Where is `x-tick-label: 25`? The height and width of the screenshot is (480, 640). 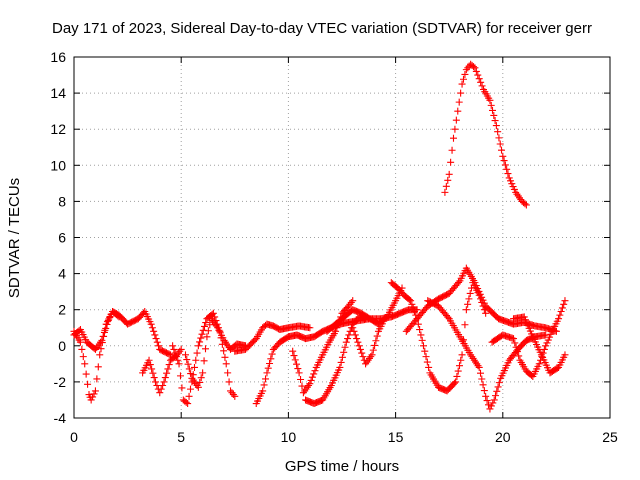 x-tick-label: 25 is located at coordinates (610, 437).